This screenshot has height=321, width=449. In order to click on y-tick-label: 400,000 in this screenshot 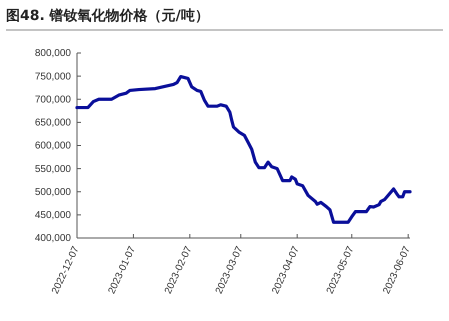, I will do `click(53, 238)`.